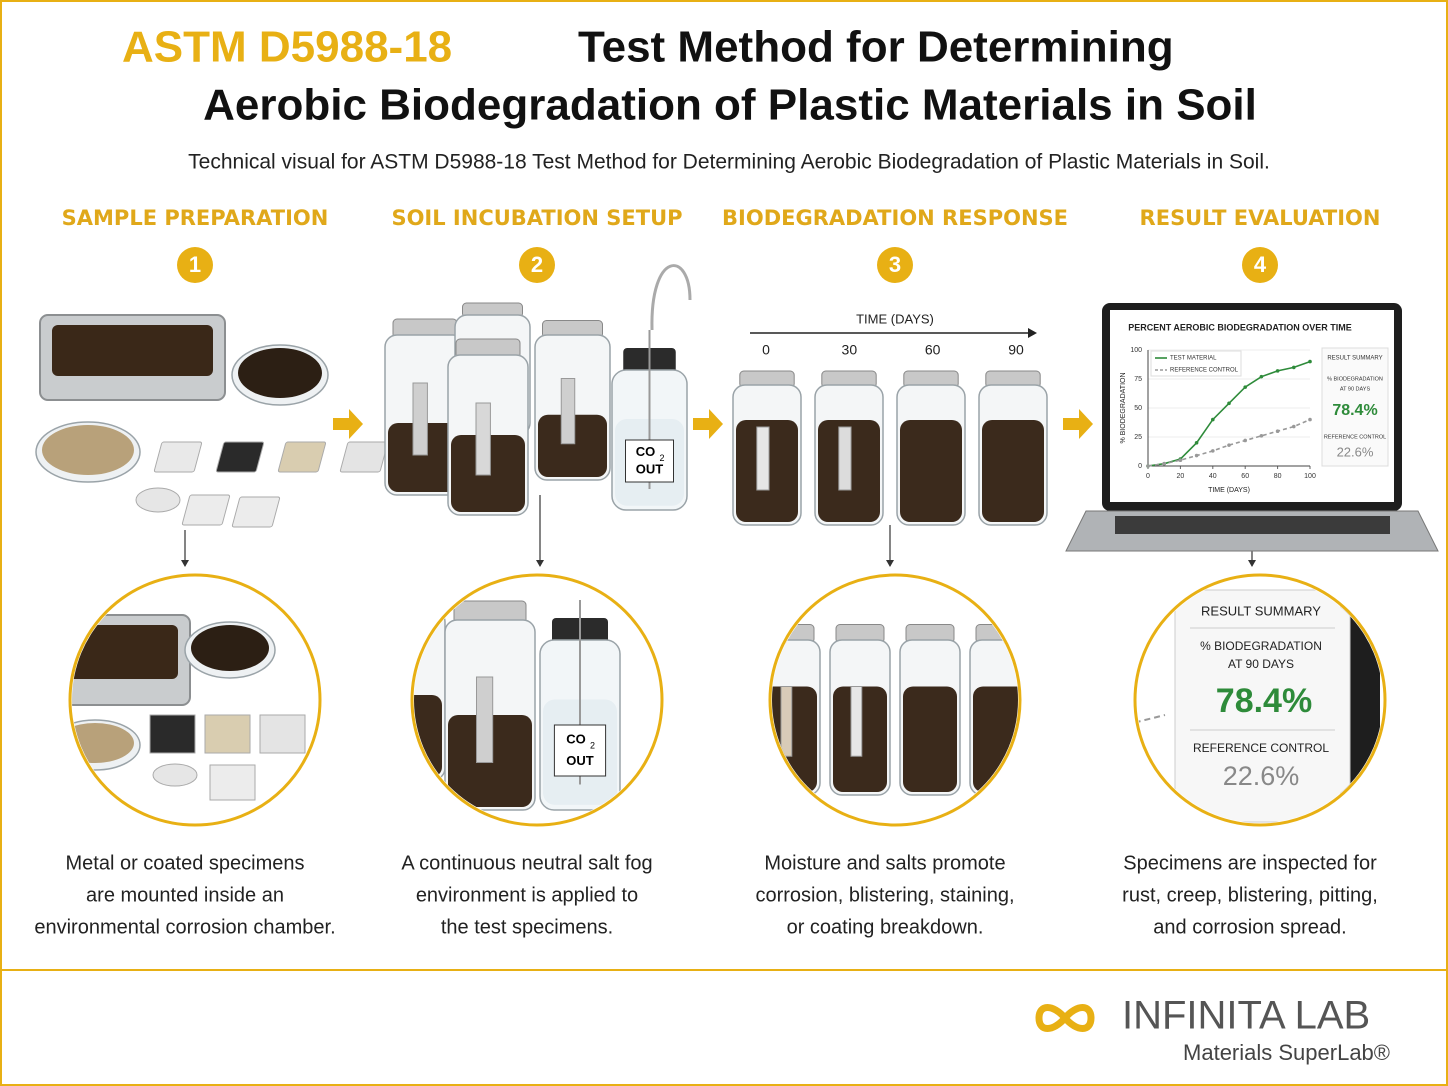 The width and height of the screenshot is (1448, 1086). What do you see at coordinates (1140, 466) in the screenshot?
I see `y-tick-label: 0` at bounding box center [1140, 466].